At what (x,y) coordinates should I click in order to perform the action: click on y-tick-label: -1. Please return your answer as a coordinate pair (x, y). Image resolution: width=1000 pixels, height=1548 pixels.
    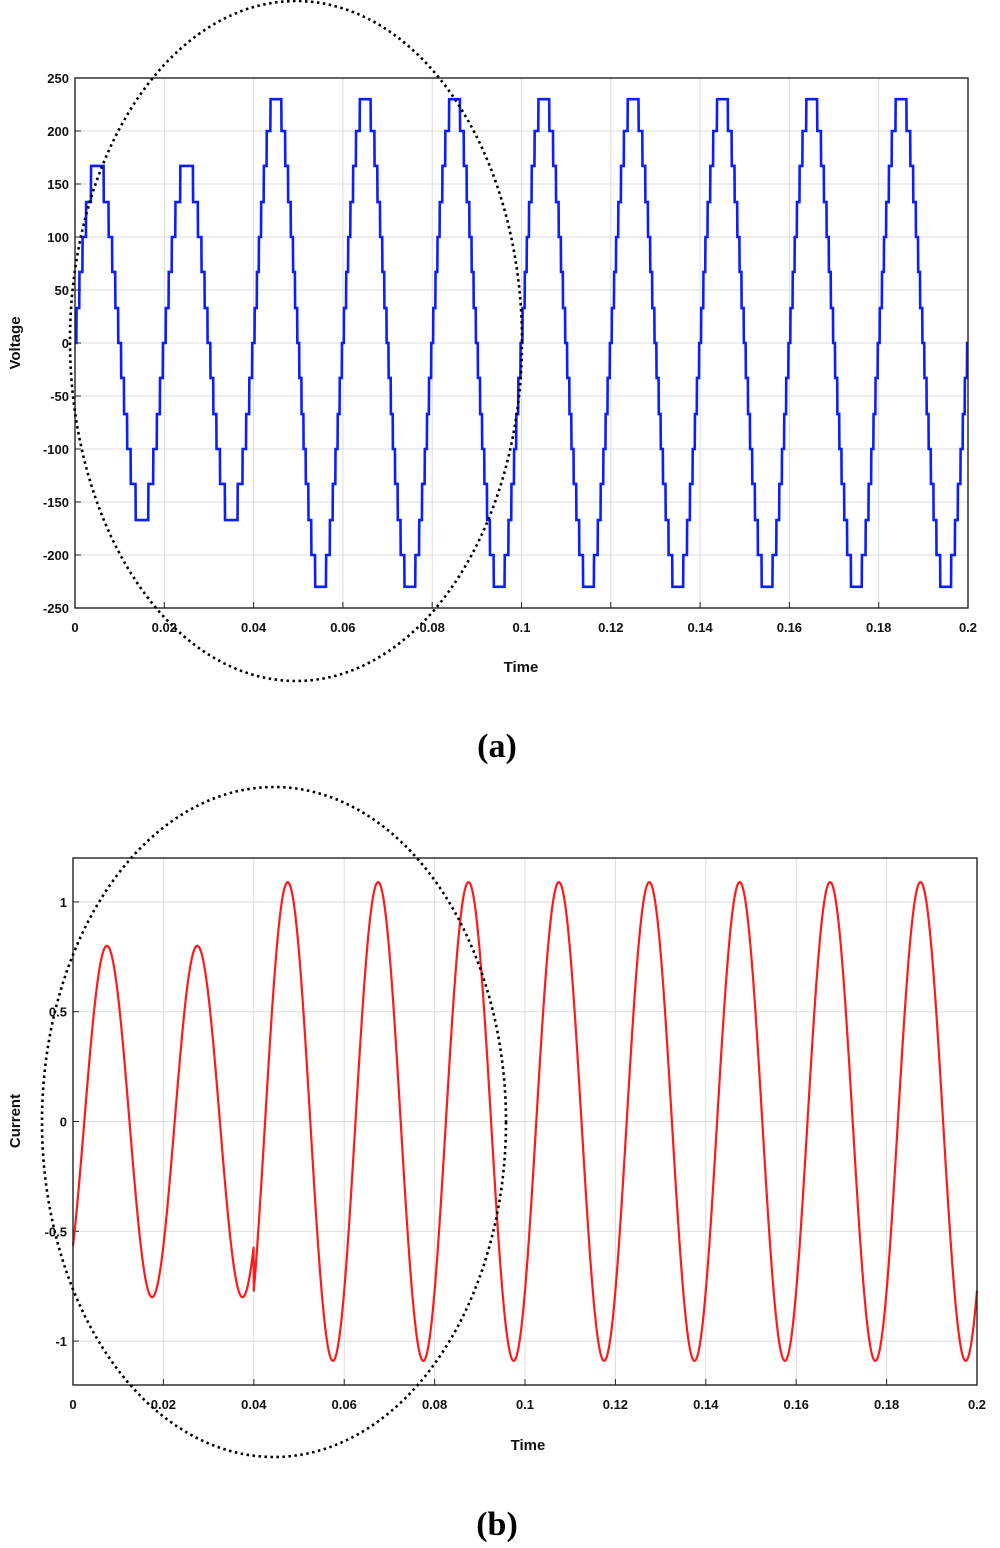
    Looking at the image, I should click on (61, 1341).